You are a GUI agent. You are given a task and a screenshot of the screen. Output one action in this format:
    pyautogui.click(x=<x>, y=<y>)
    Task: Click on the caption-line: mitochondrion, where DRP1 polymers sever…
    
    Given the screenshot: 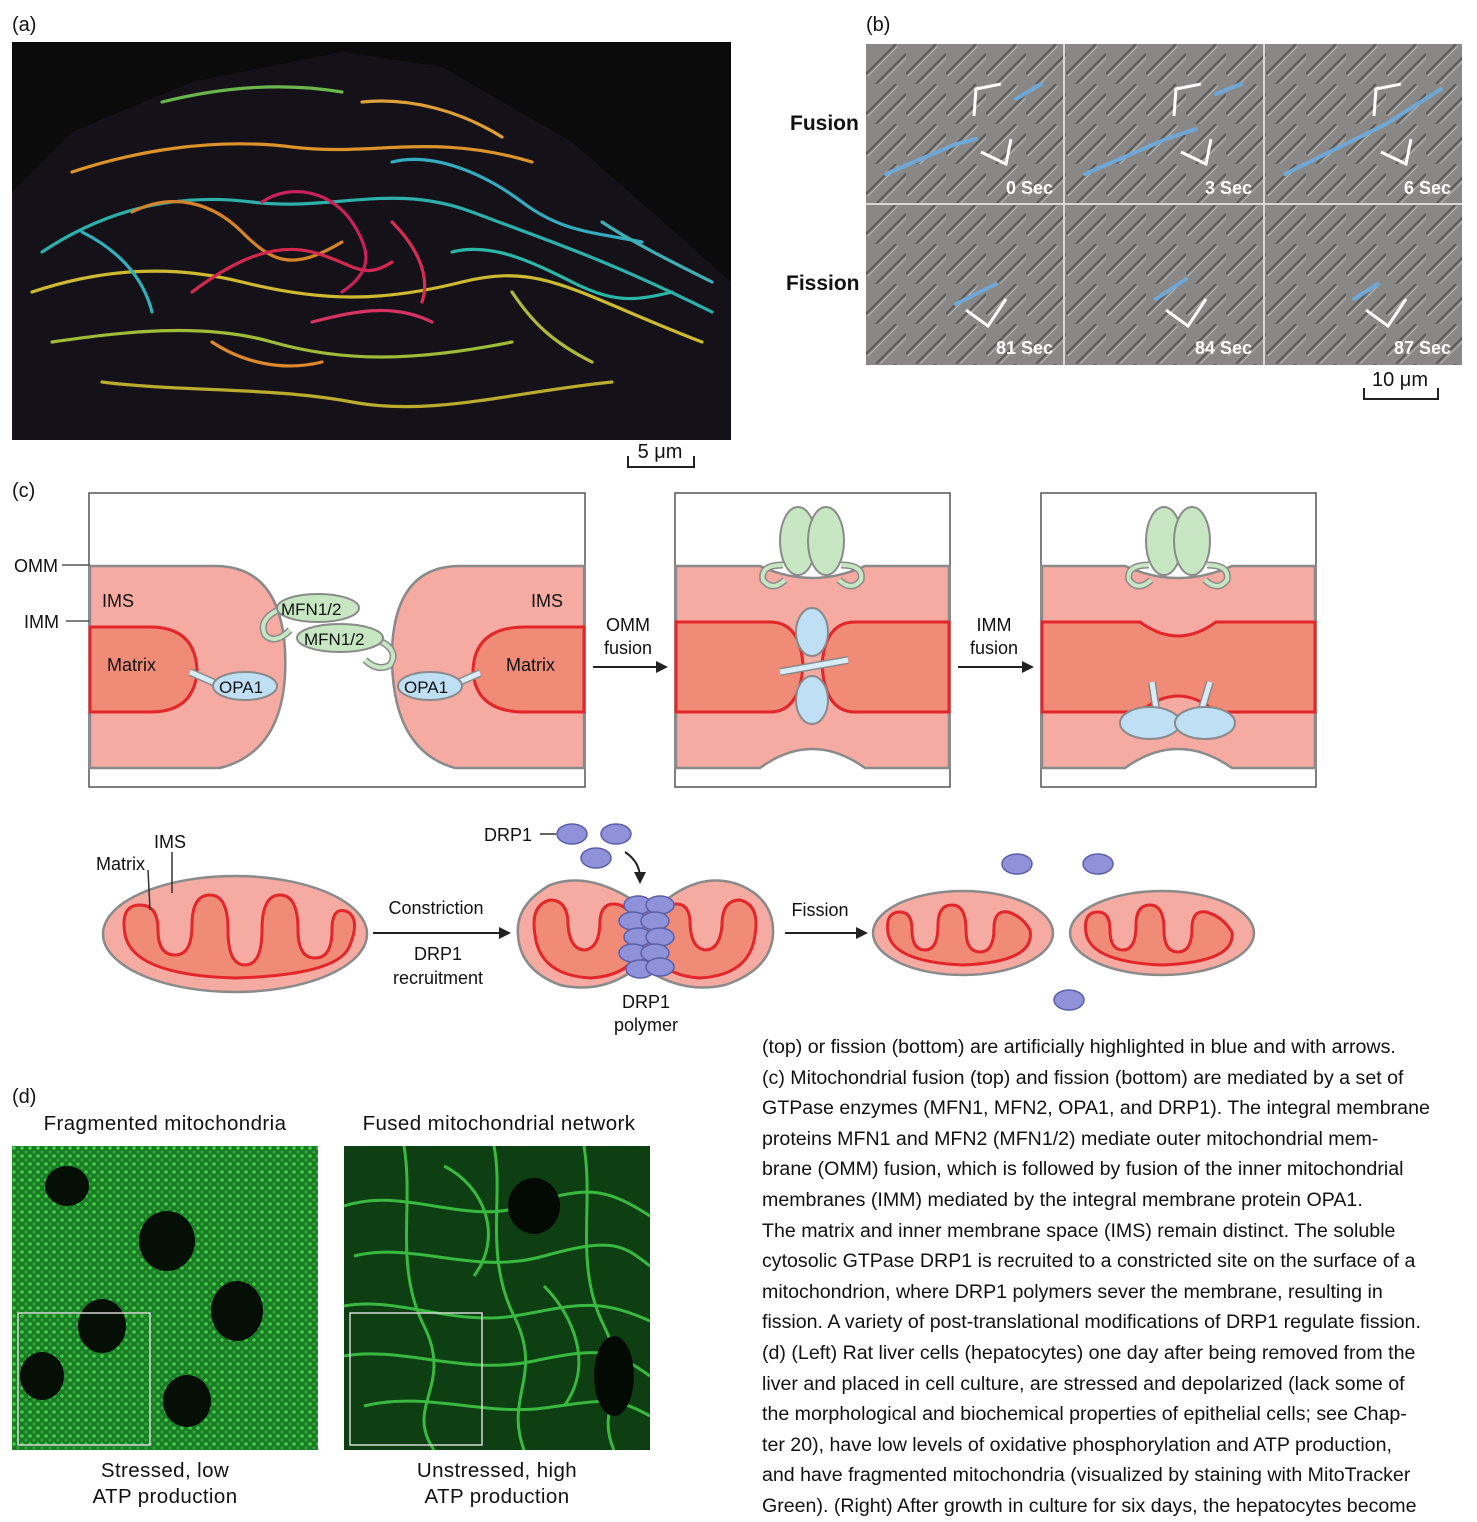 What is the action you would take?
    pyautogui.click(x=1072, y=1291)
    